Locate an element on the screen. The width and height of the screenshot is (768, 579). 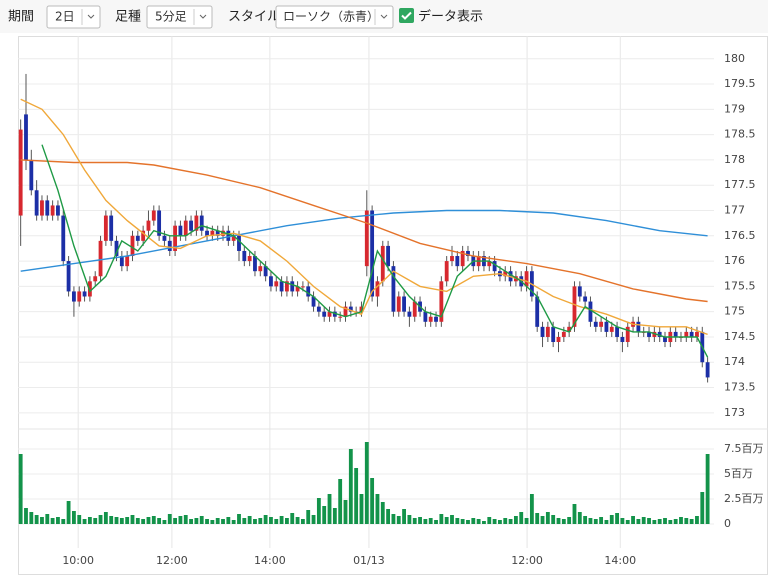
x-tick-label: 12:00 is located at coordinates (172, 560).